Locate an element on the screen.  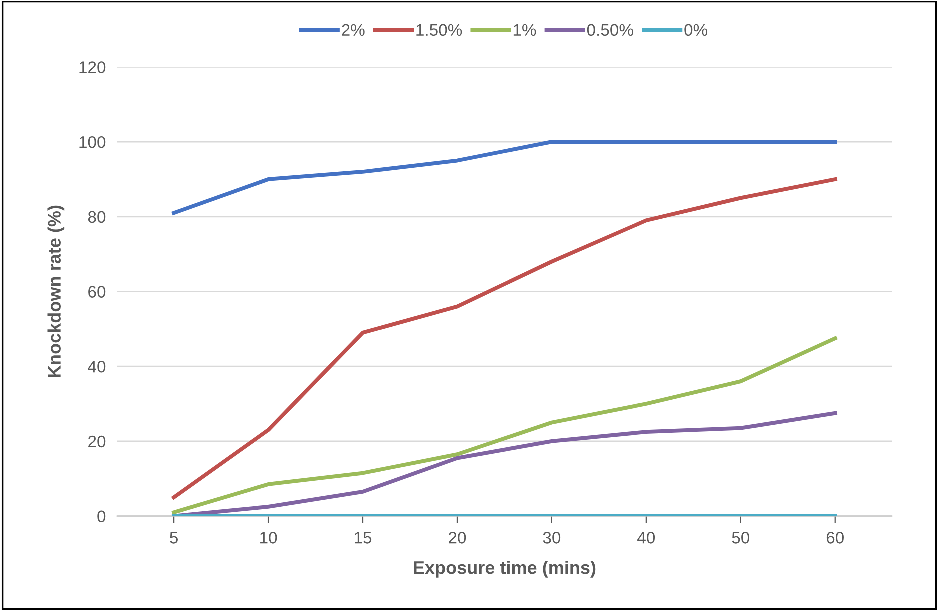
y-axis-title: Knockdown rate (%) is located at coordinates (56, 292).